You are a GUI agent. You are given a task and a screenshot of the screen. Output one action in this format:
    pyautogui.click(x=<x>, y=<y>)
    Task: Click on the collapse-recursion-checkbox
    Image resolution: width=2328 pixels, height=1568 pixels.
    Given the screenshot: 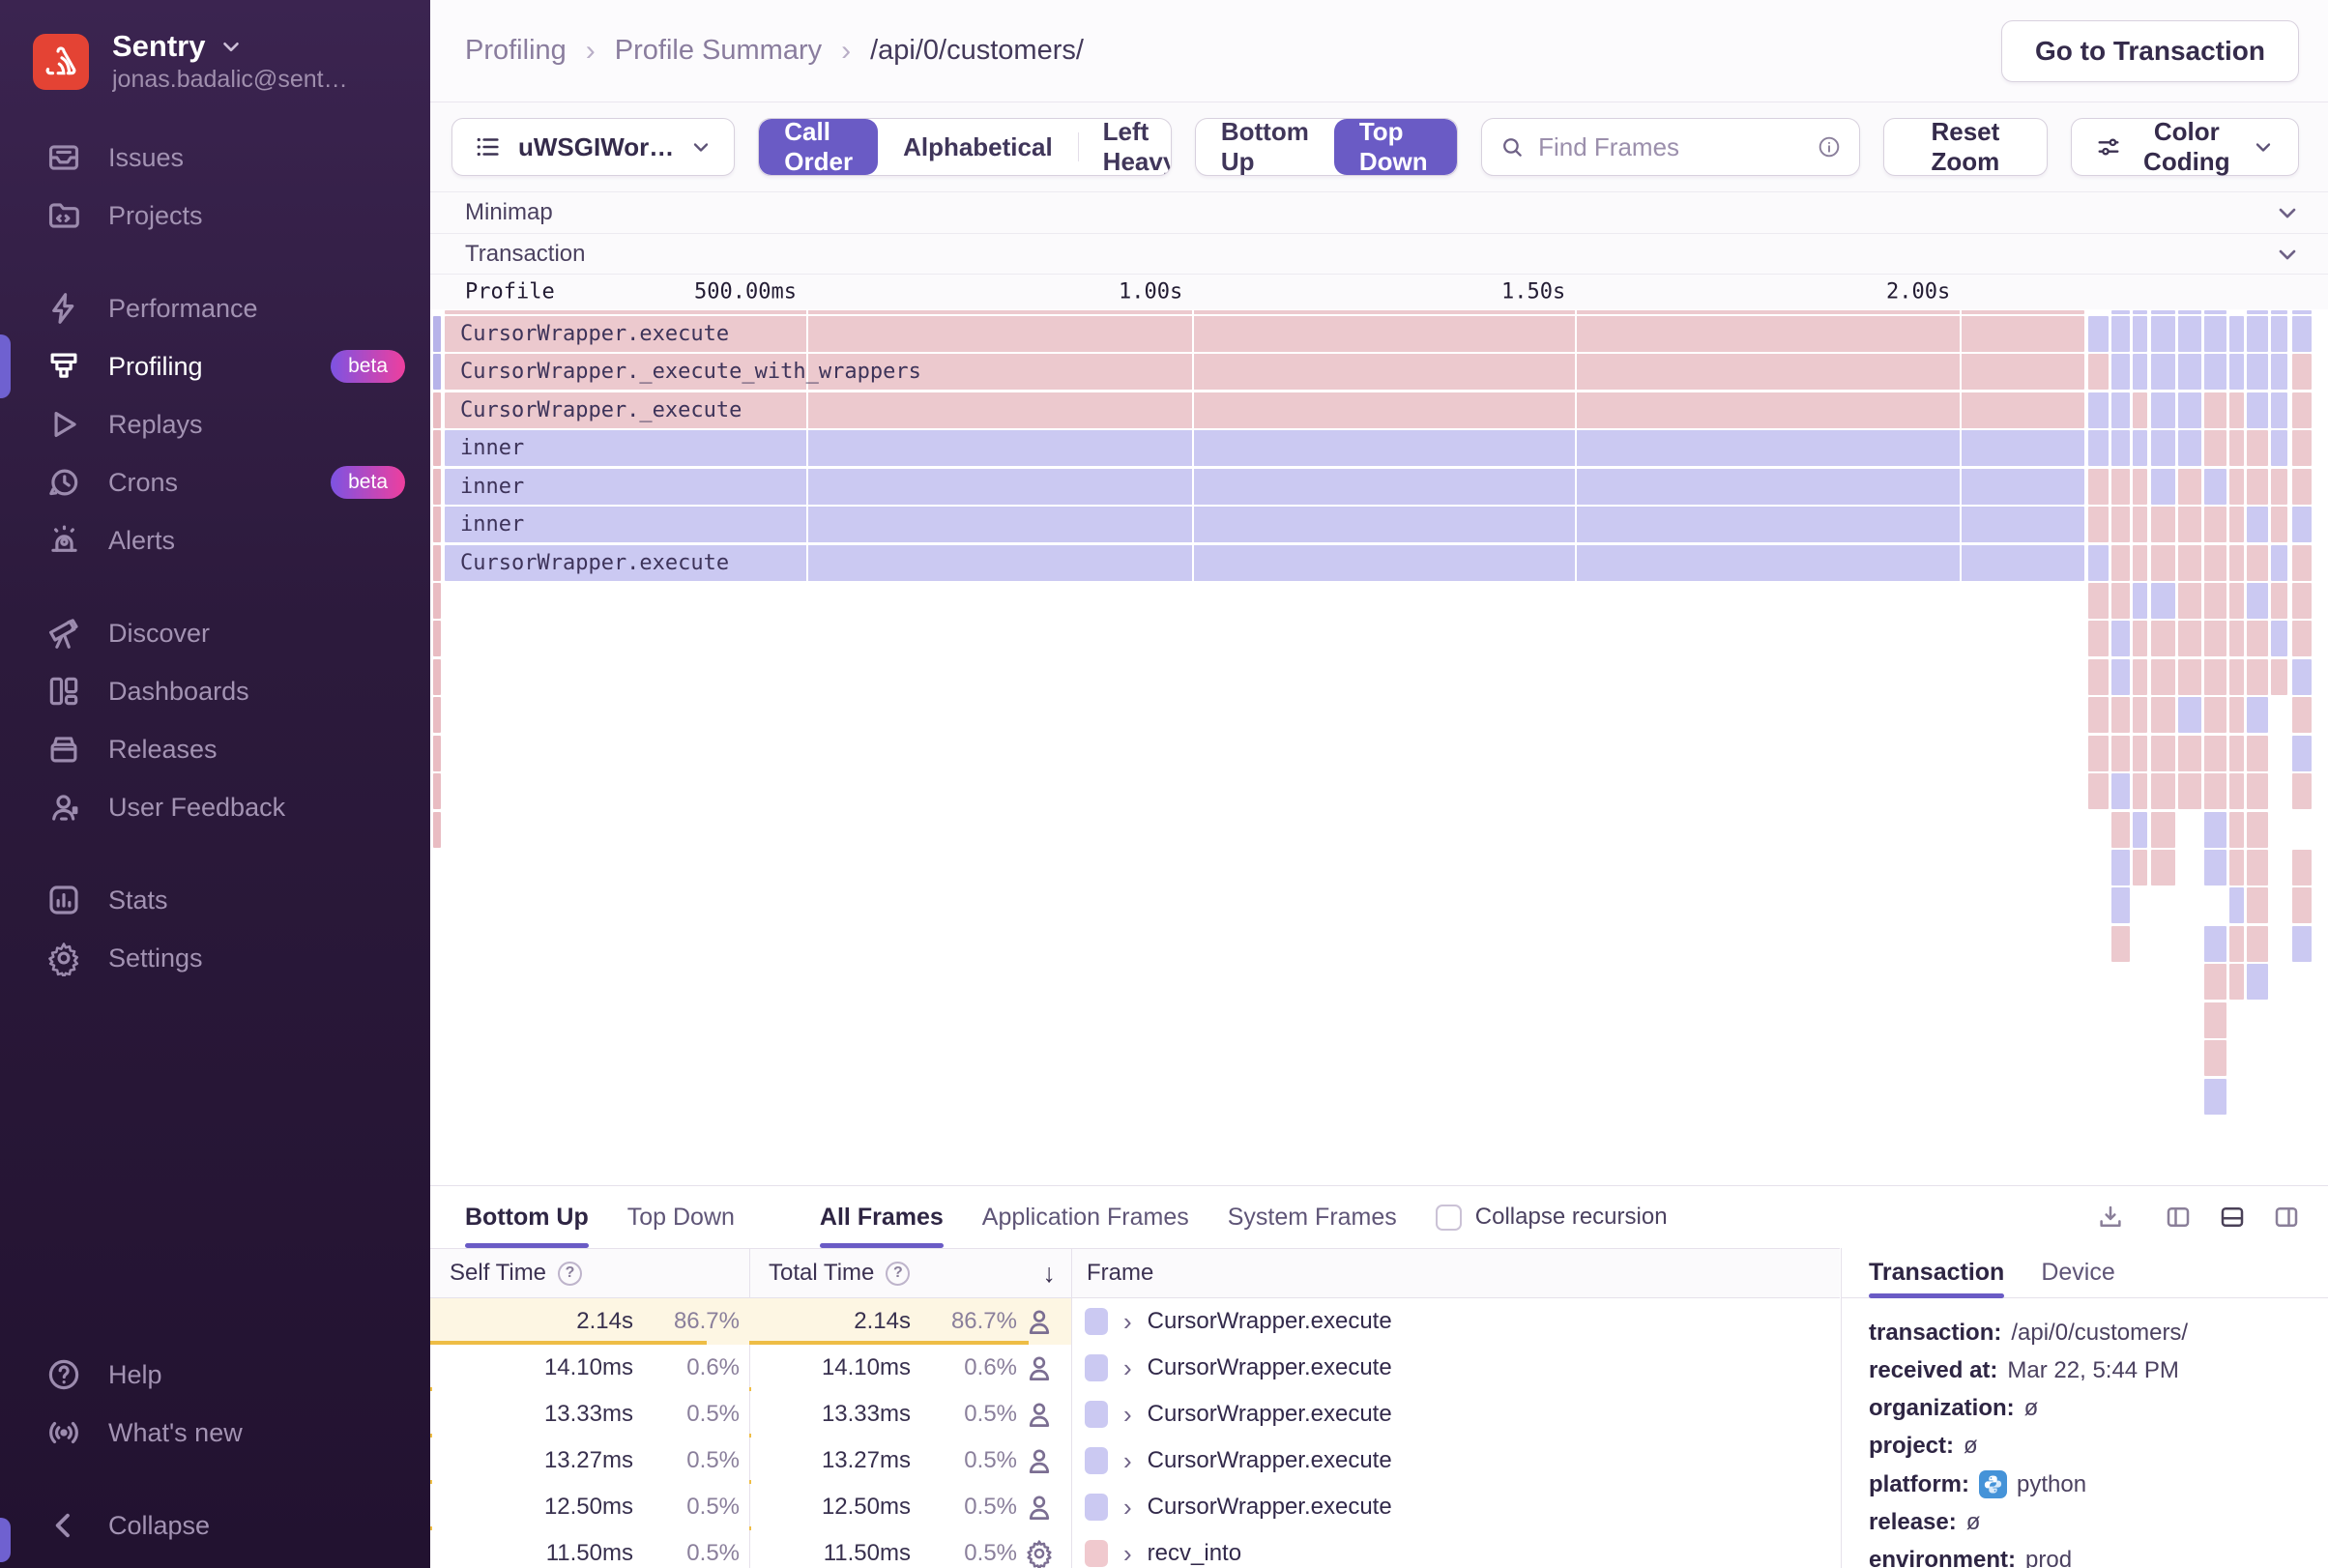 What is the action you would take?
    pyautogui.click(x=1449, y=1217)
    